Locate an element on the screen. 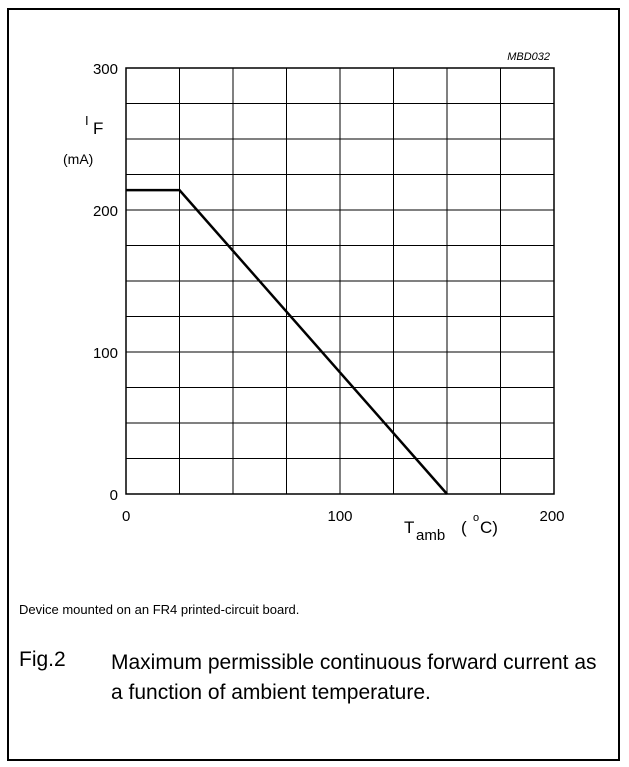  figure-label: Fig.2 is located at coordinates (42, 659).